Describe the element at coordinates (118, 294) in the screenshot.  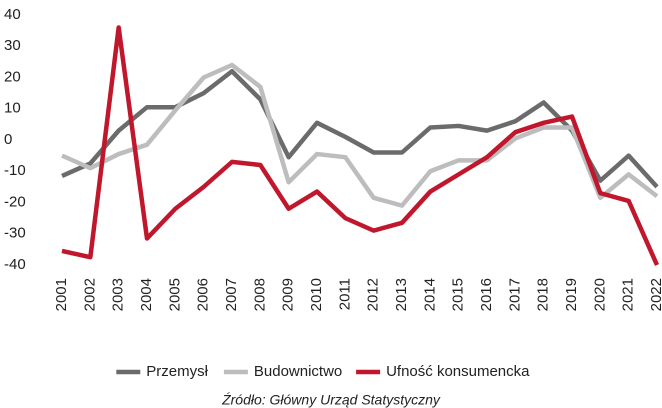
I see `x-tick-label: 2003` at that location.